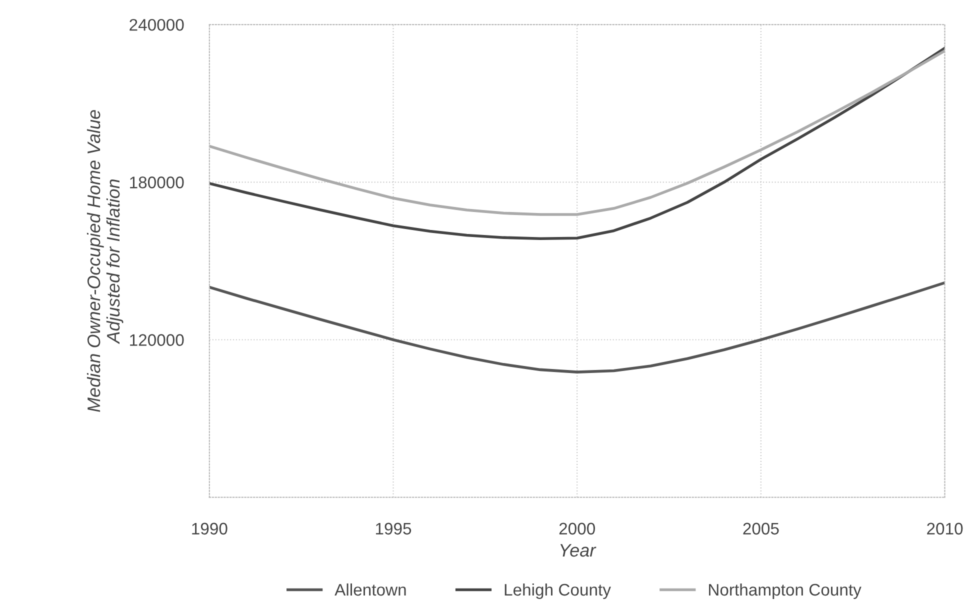 The image size is (974, 614). I want to click on x-tick-label: 1995, so click(394, 528).